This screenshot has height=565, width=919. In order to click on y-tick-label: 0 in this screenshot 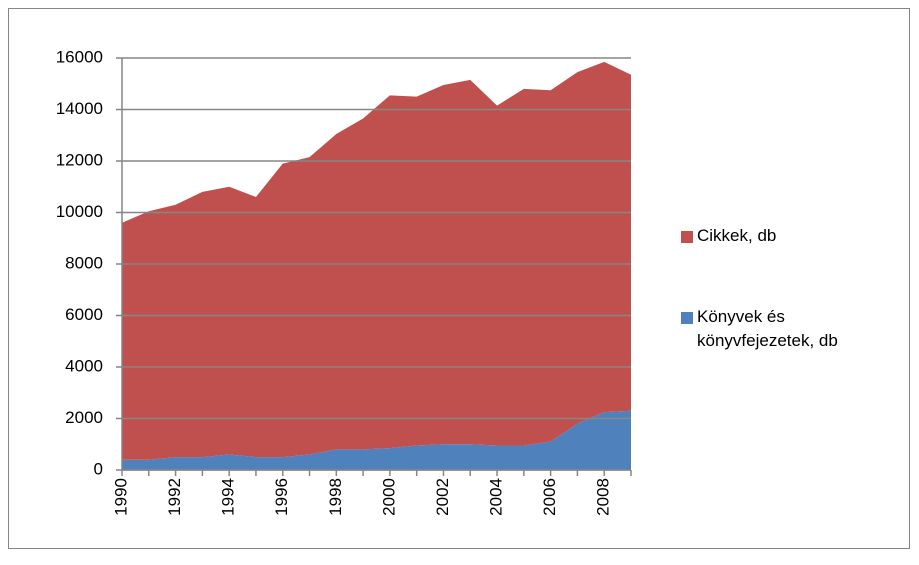, I will do `click(98, 468)`.